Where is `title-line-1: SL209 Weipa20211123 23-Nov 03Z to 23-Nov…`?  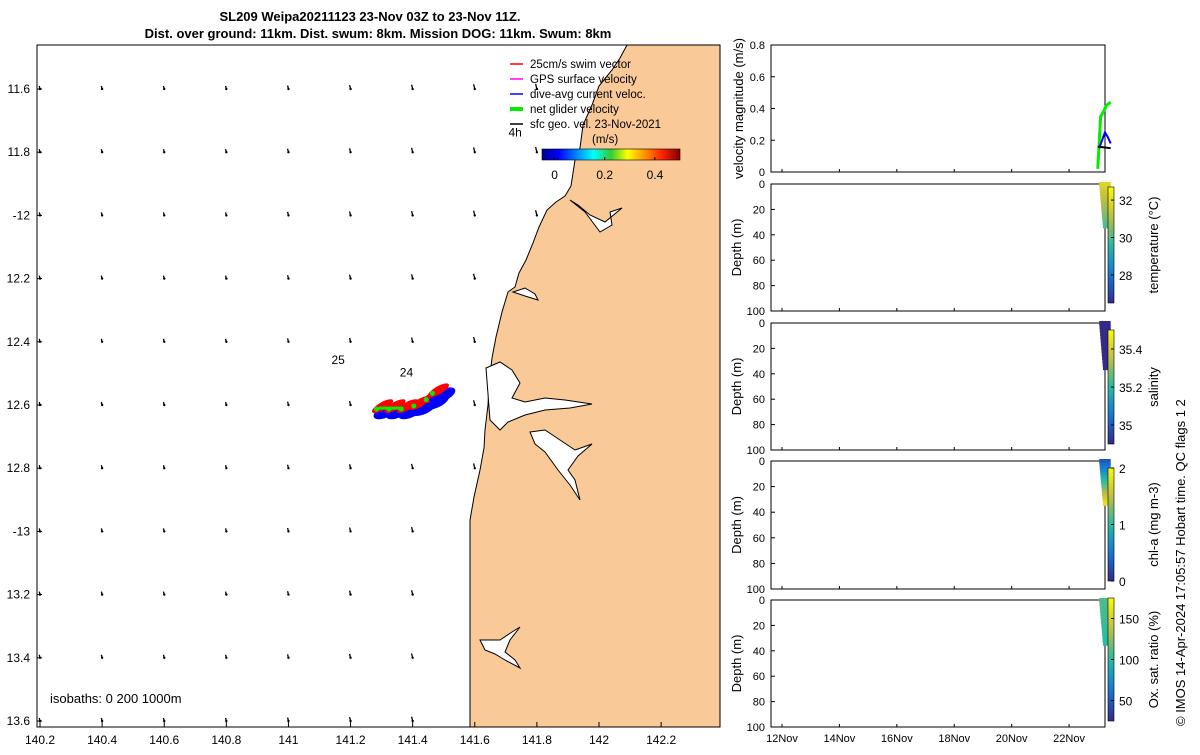 title-line-1: SL209 Weipa20211123 23-Nov 03Z to 23-Nov… is located at coordinates (369, 16).